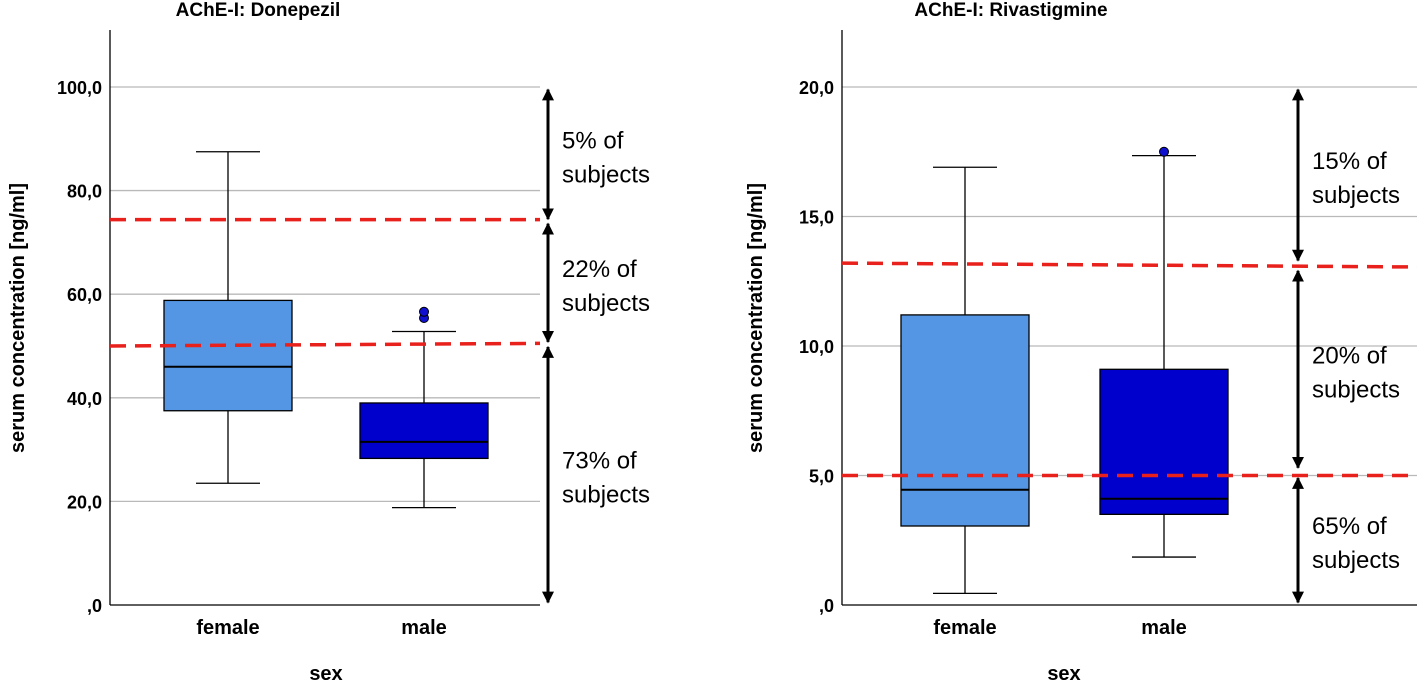 The height and width of the screenshot is (681, 1417). Describe the element at coordinates (1356, 195) in the screenshot. I see `rivastigmine-range-label-0-line2: subjects` at that location.